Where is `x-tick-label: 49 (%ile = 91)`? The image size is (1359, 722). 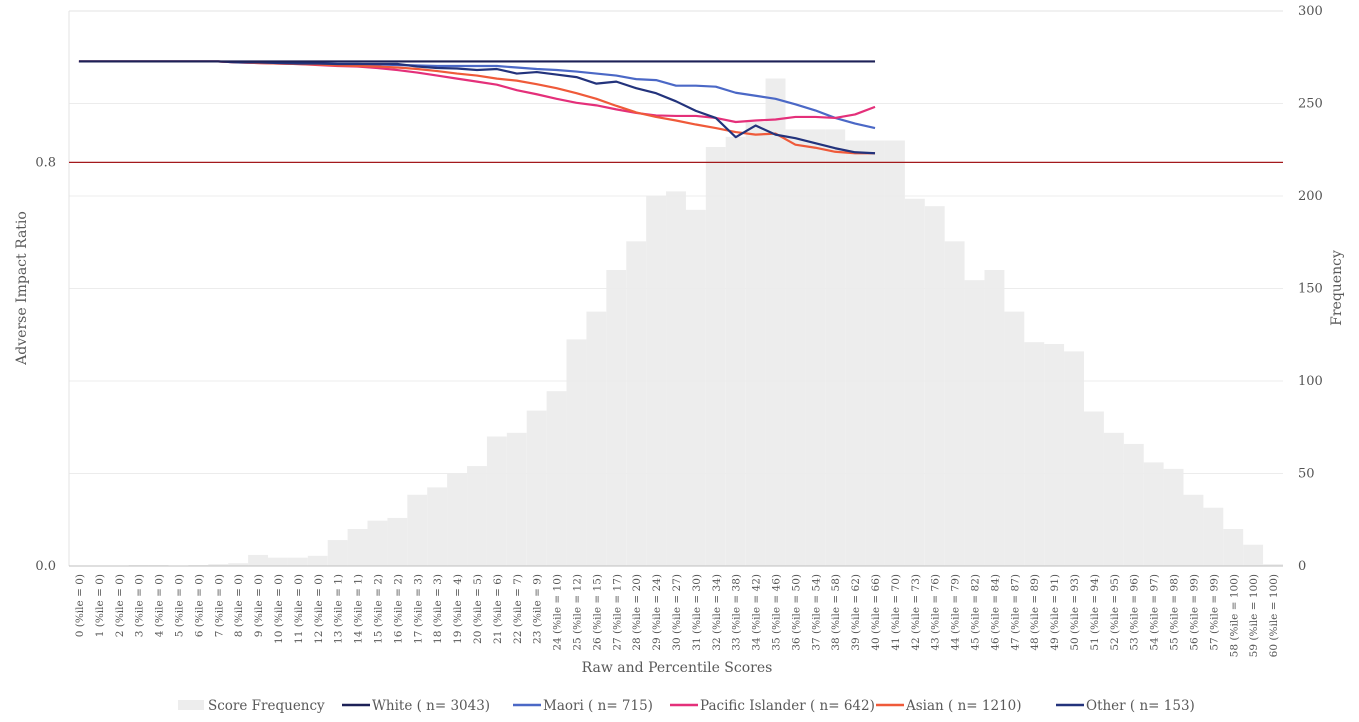 x-tick-label: 49 (%ile = 91) is located at coordinates (1055, 612).